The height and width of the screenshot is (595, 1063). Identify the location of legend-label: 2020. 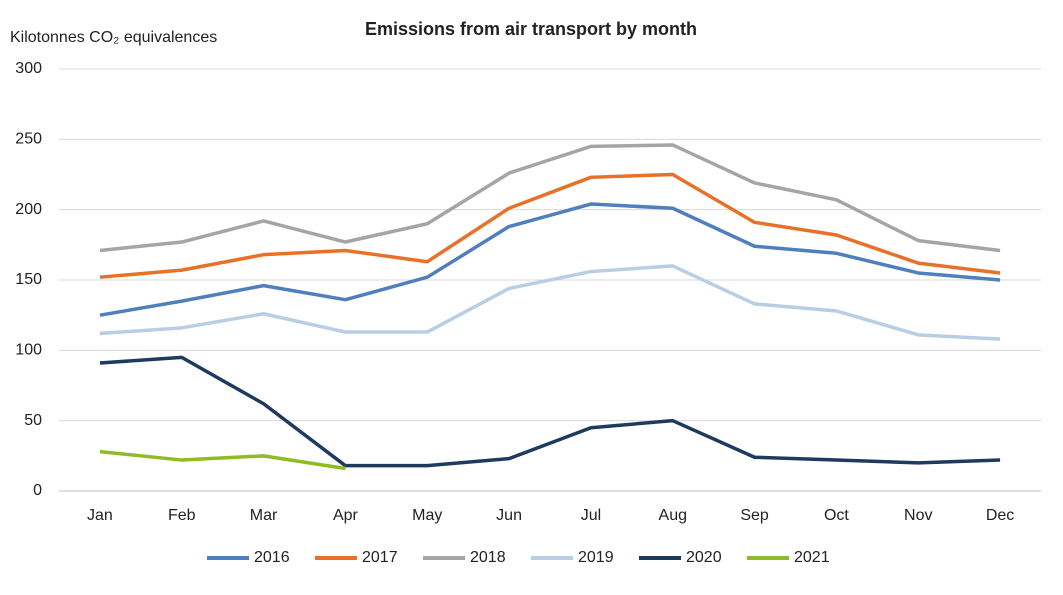
(704, 557).